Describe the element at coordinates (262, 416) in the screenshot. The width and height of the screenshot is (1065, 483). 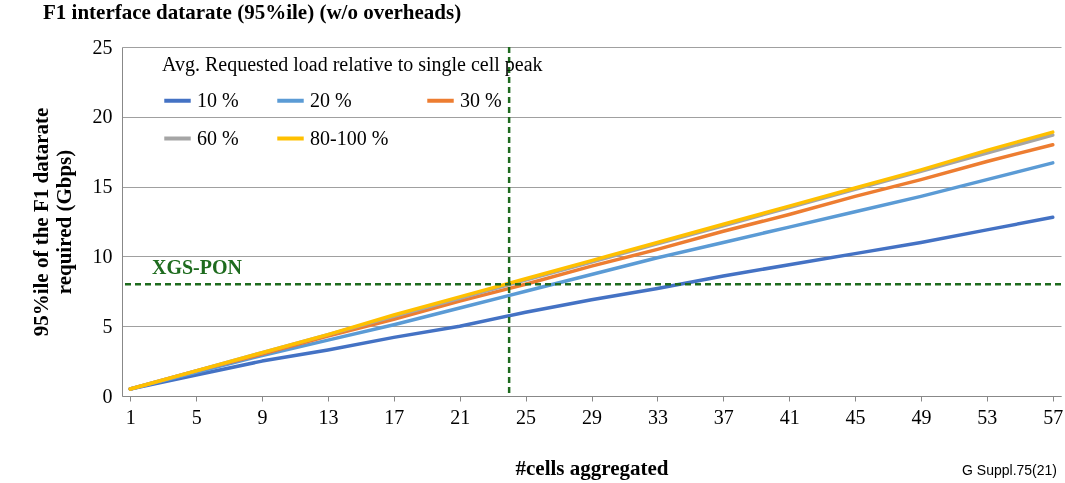
I see `x-tick-label: 9` at that location.